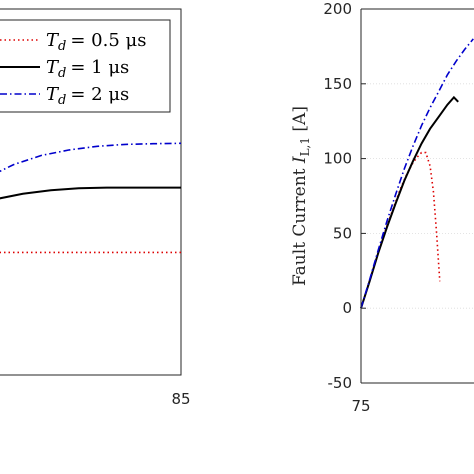 This screenshot has width=474, height=474. I want to click on y-label-var: I, so click(300, 160).